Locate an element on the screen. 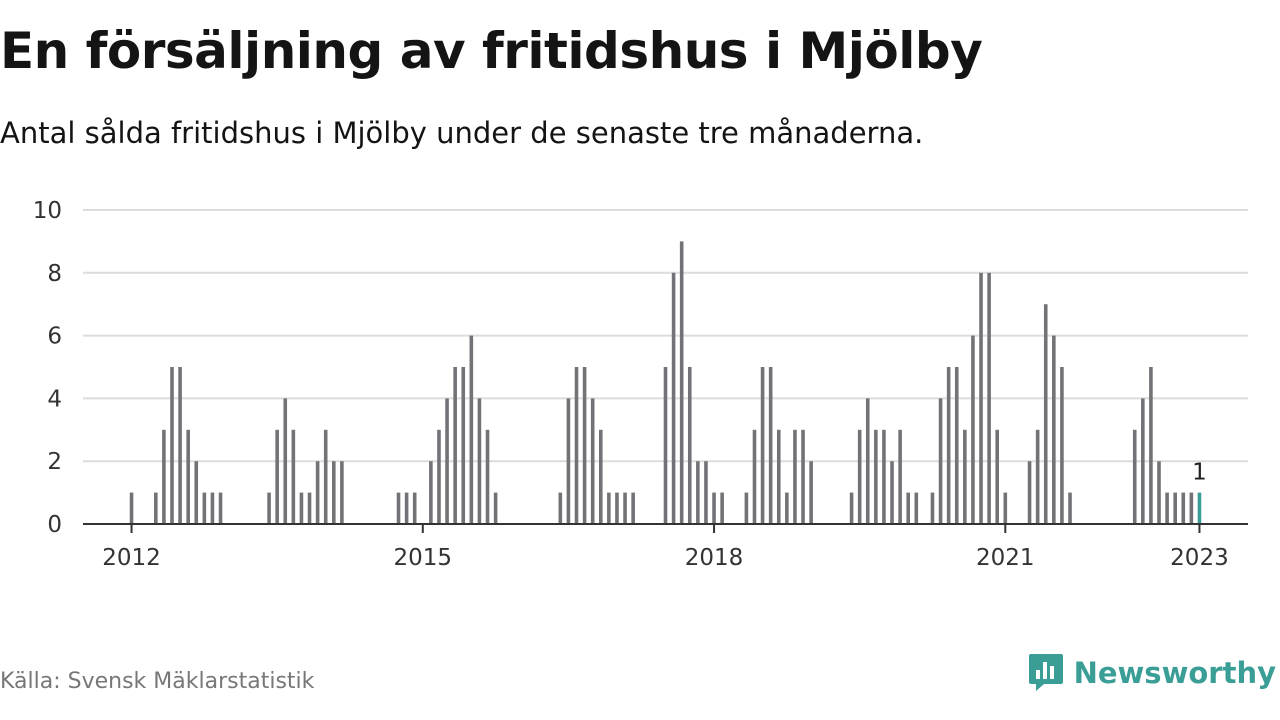 Image resolution: width=1280 pixels, height=720 pixels. y-tick-label: 2 is located at coordinates (54, 462).